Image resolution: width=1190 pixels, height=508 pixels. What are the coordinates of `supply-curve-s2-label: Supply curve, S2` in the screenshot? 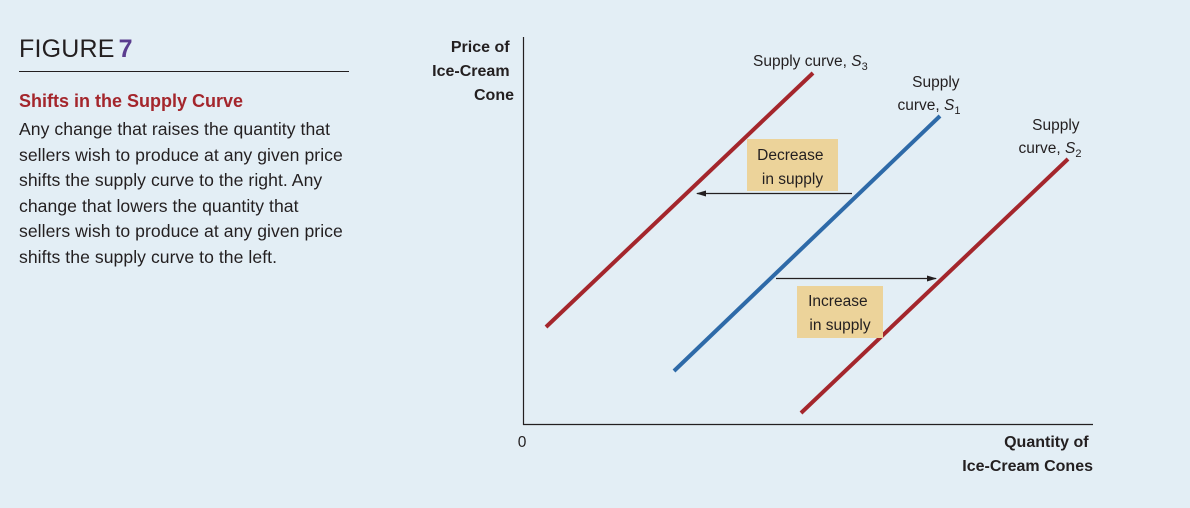 It's located at (1051, 138).